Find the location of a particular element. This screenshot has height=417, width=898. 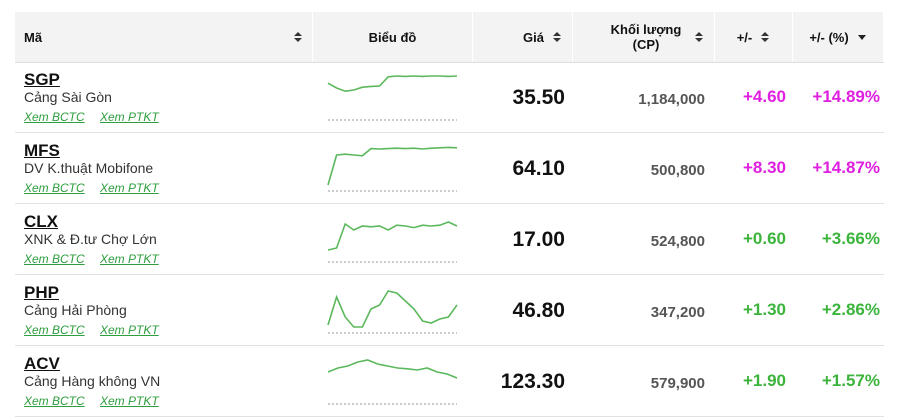

change: +0.60 is located at coordinates (764, 238).